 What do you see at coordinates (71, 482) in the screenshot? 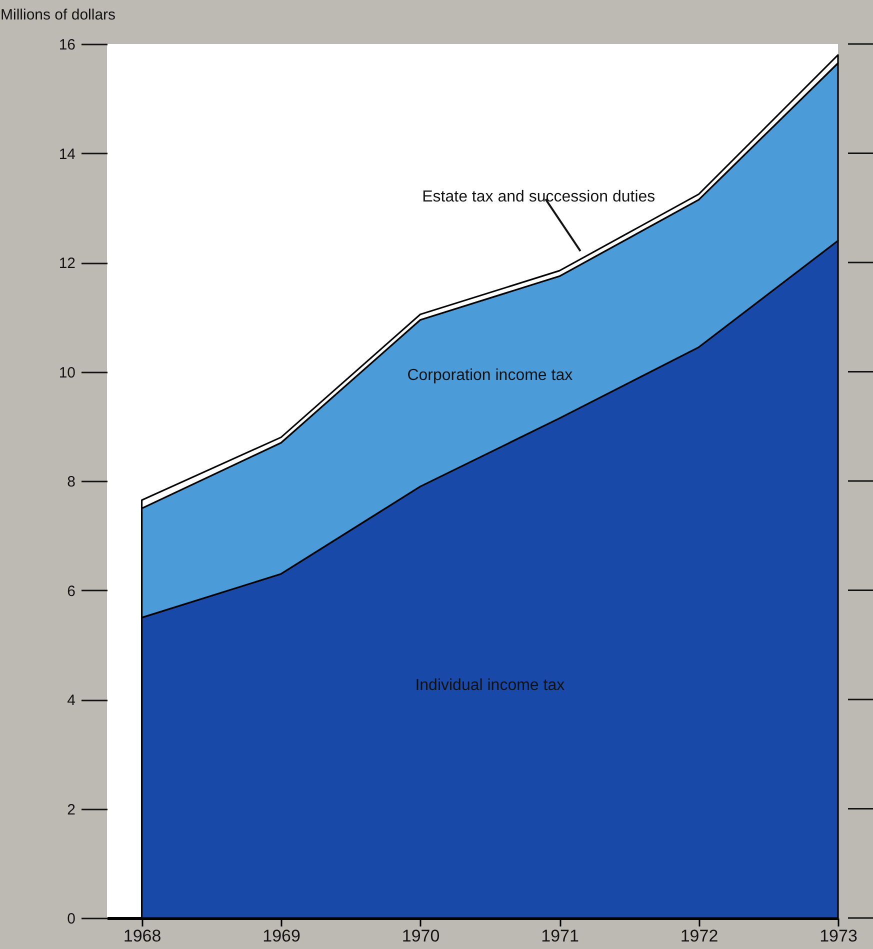
I see `y-tick-label: 8` at bounding box center [71, 482].